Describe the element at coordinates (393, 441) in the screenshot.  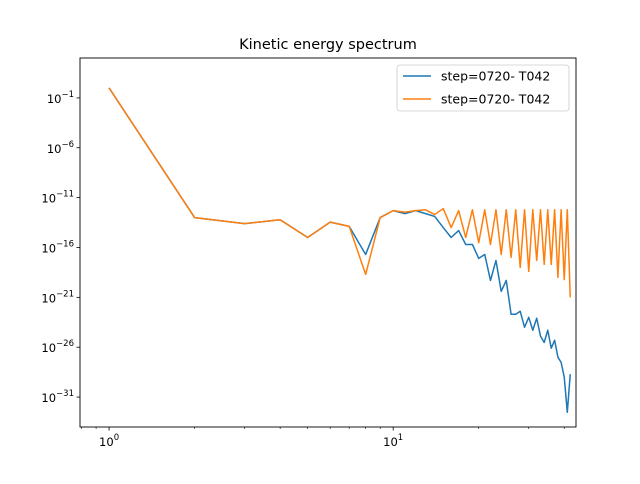
I see `x-tick-label: 10¹` at that location.